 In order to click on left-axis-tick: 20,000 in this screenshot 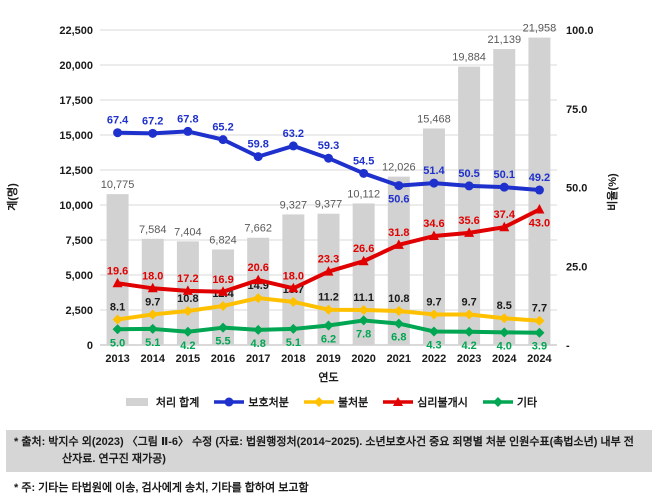, I will do `click(76, 66)`.